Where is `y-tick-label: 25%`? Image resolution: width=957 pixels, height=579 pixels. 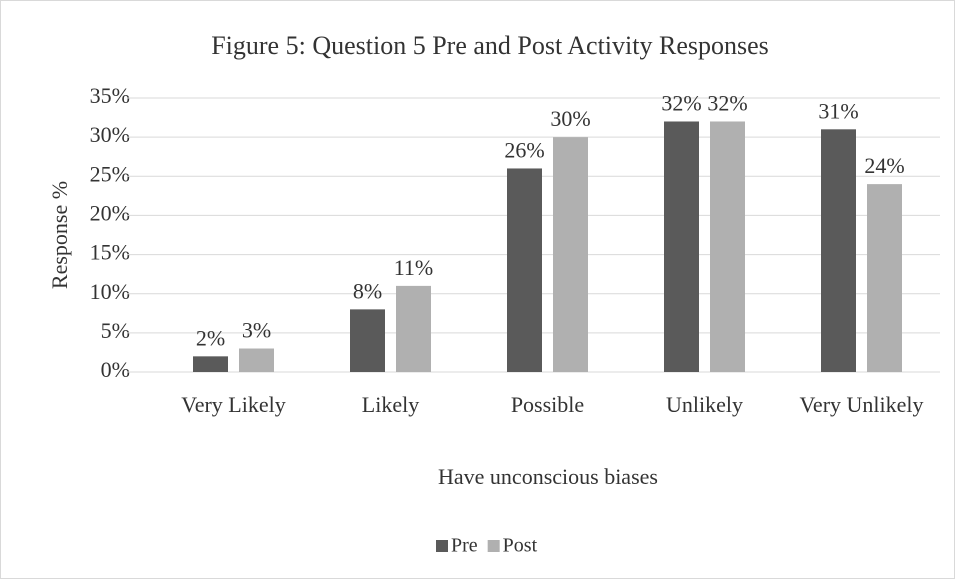 y-tick-label: 25% is located at coordinates (110, 173).